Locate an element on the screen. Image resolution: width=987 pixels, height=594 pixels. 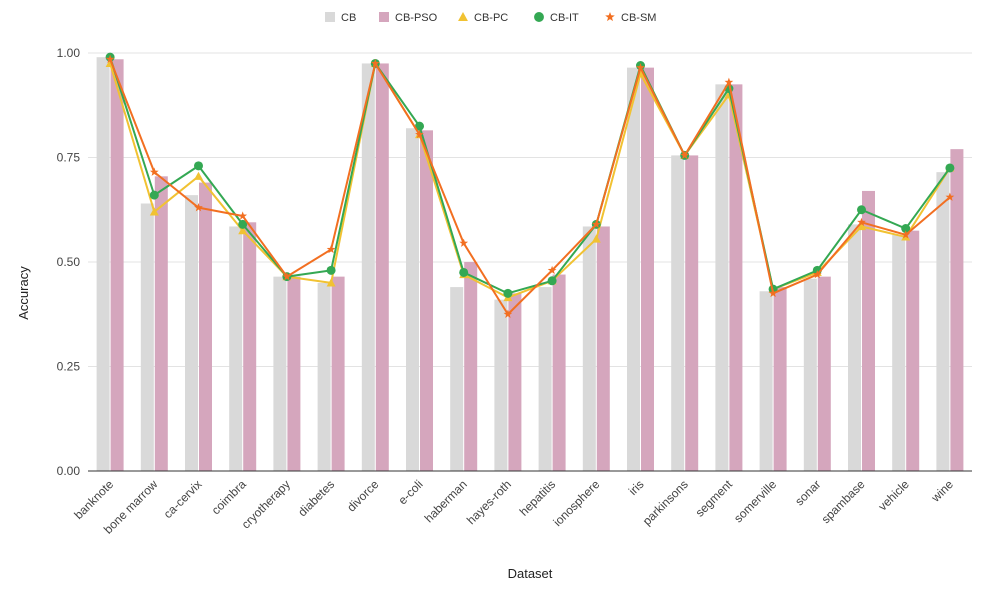
x-axis-title: Dataset is located at coordinates (530, 573).